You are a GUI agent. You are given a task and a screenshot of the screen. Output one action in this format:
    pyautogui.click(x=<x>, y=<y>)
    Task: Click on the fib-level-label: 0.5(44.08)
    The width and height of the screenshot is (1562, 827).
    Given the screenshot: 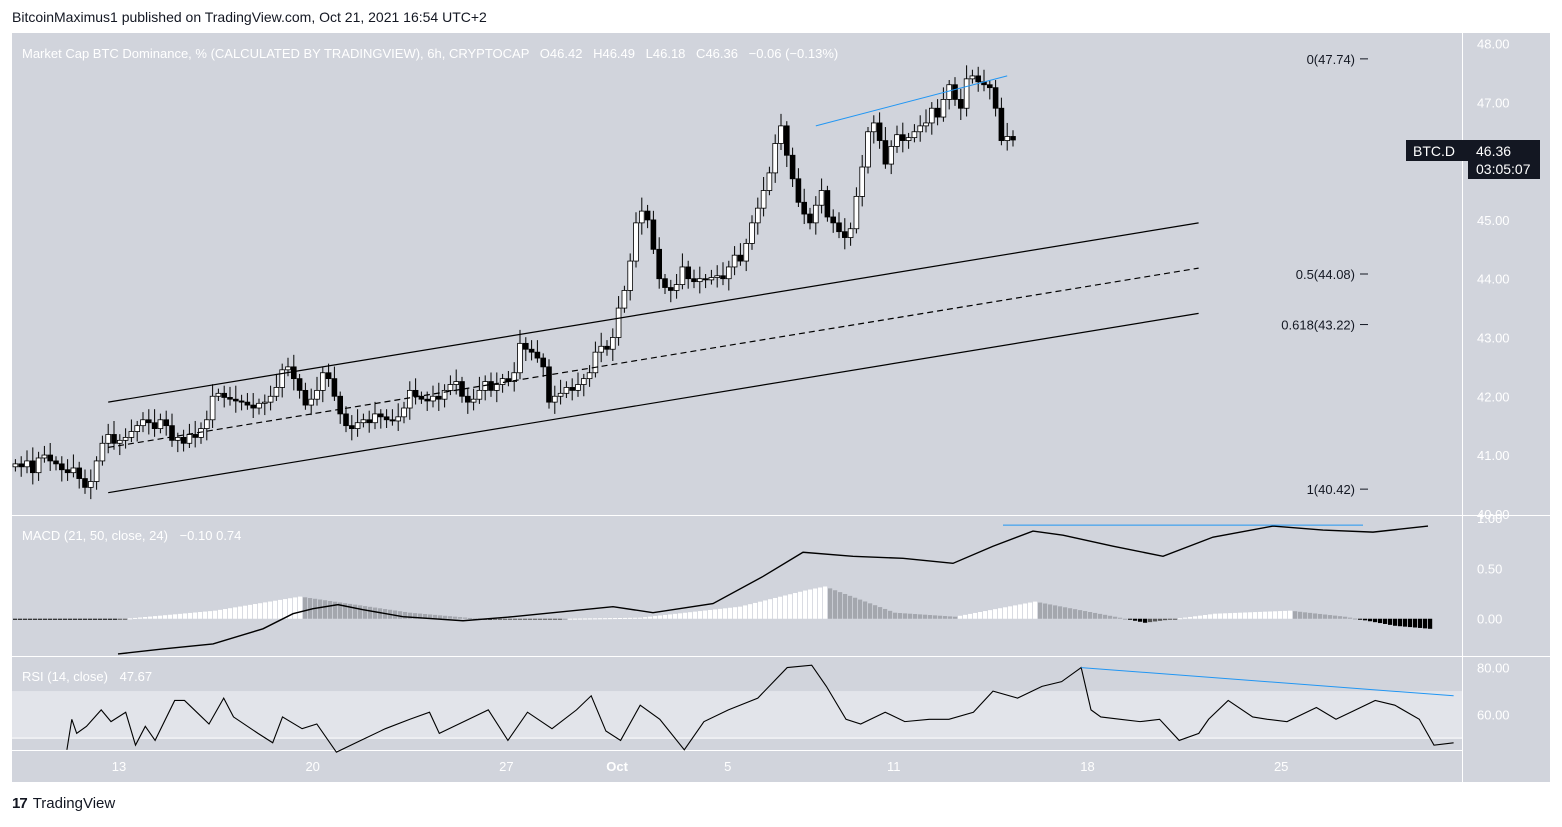 What is the action you would take?
    pyautogui.click(x=1325, y=274)
    